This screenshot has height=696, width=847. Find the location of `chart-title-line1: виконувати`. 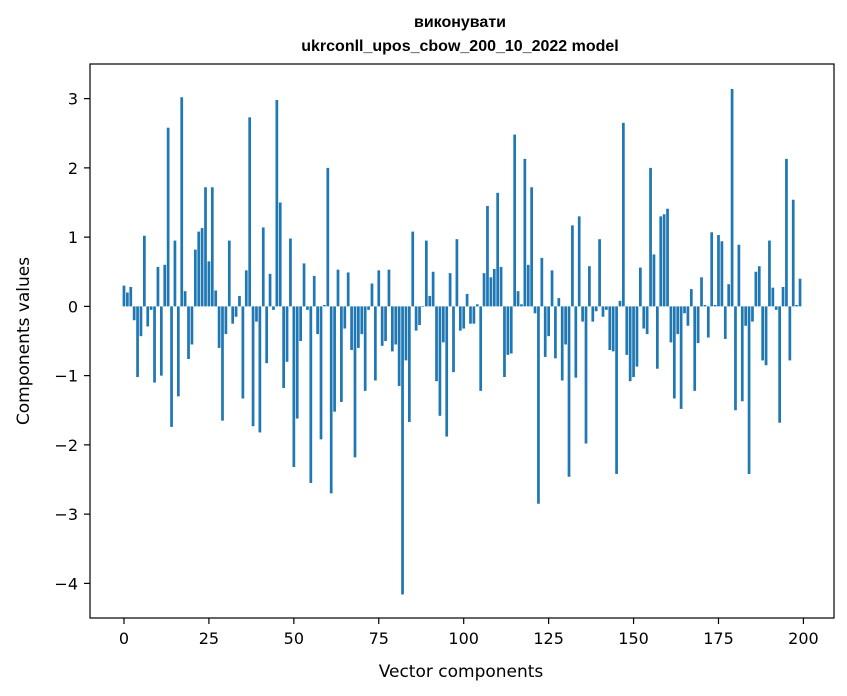

chart-title-line1: виконувати is located at coordinates (460, 22).